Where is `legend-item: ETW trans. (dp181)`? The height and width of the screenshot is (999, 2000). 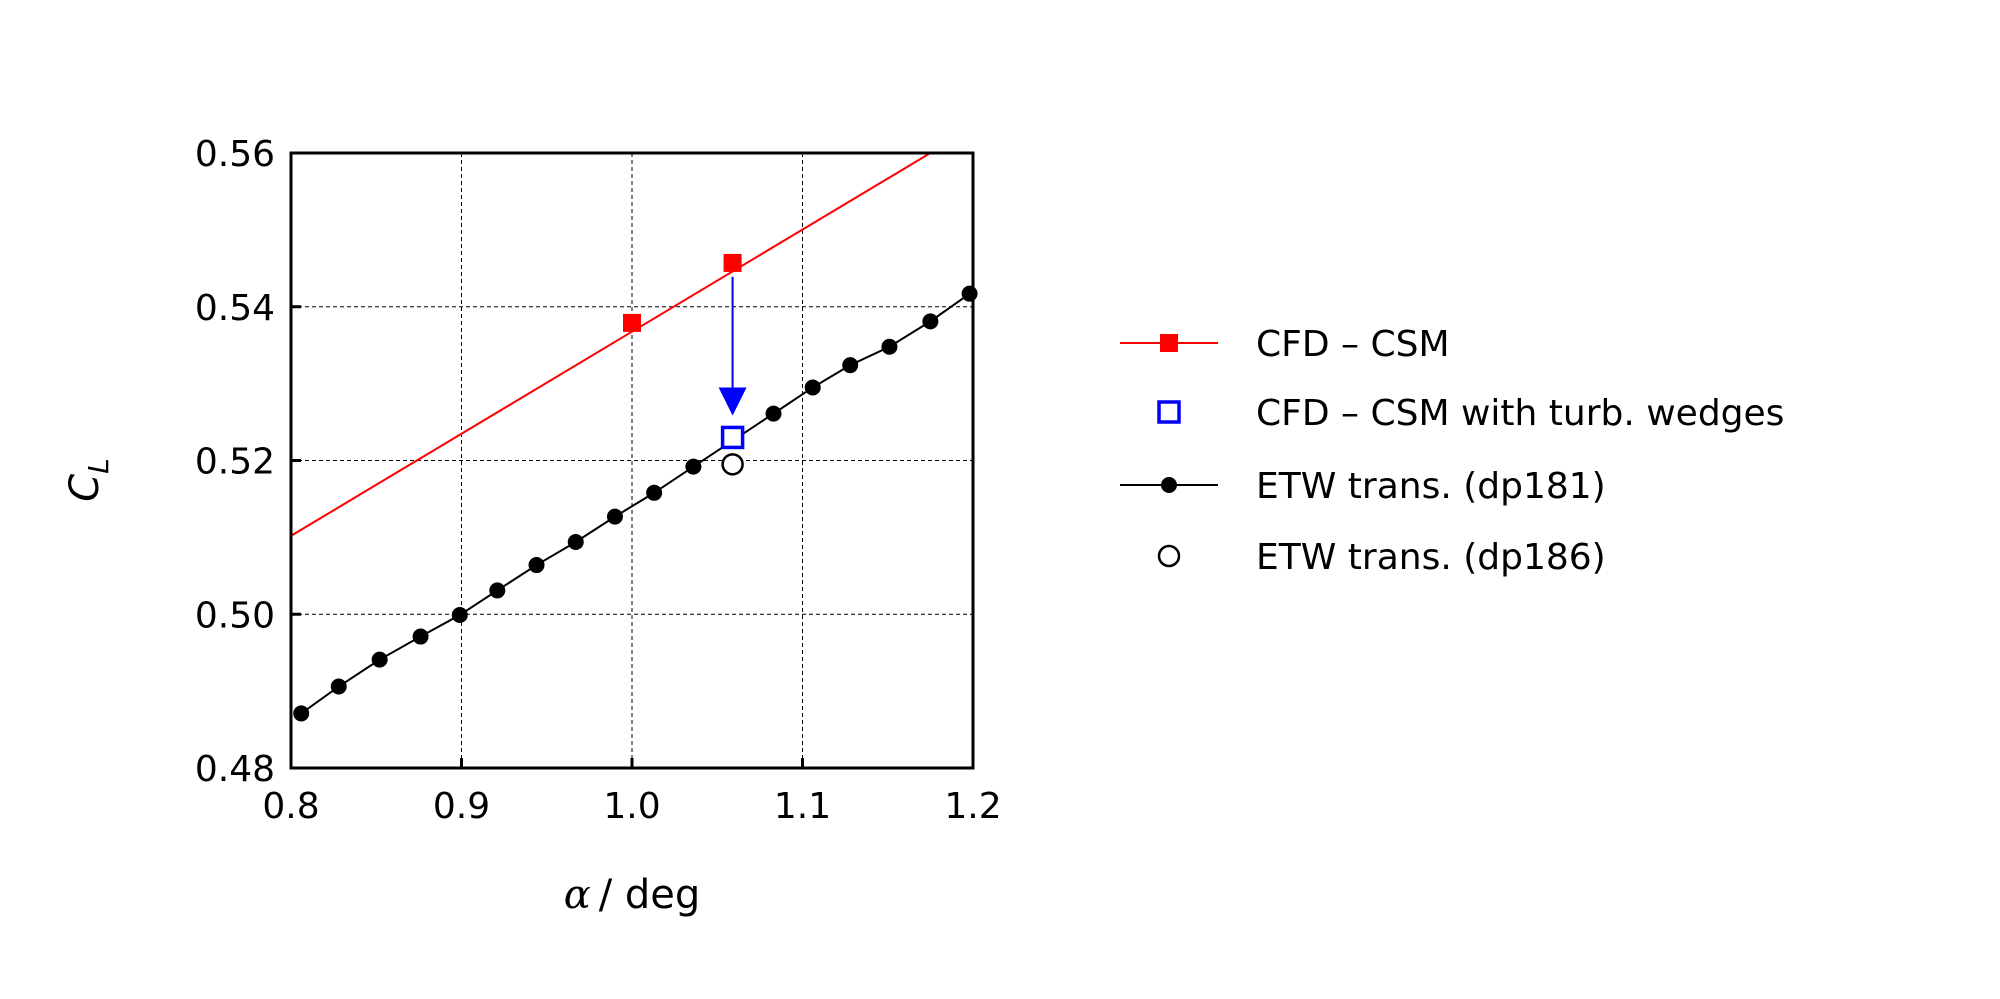
legend-item: ETW trans. (dp181) is located at coordinates (1363, 486).